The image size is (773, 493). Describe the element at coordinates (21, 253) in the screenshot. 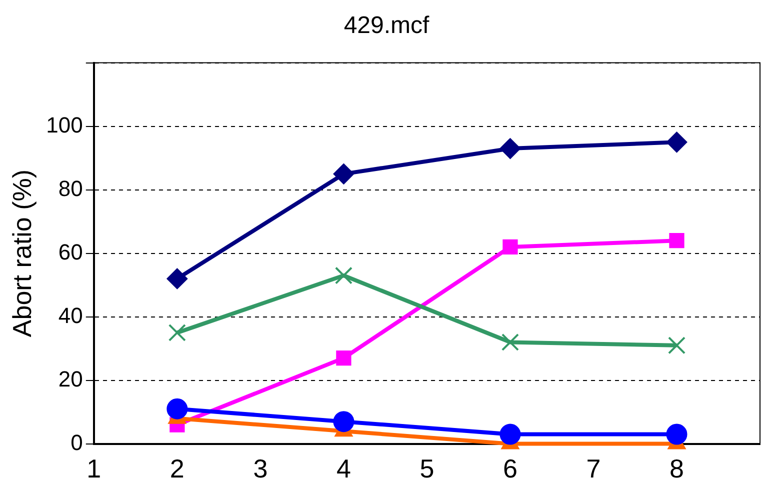

I see `y-axis-title: Abort ratio (%)` at that location.